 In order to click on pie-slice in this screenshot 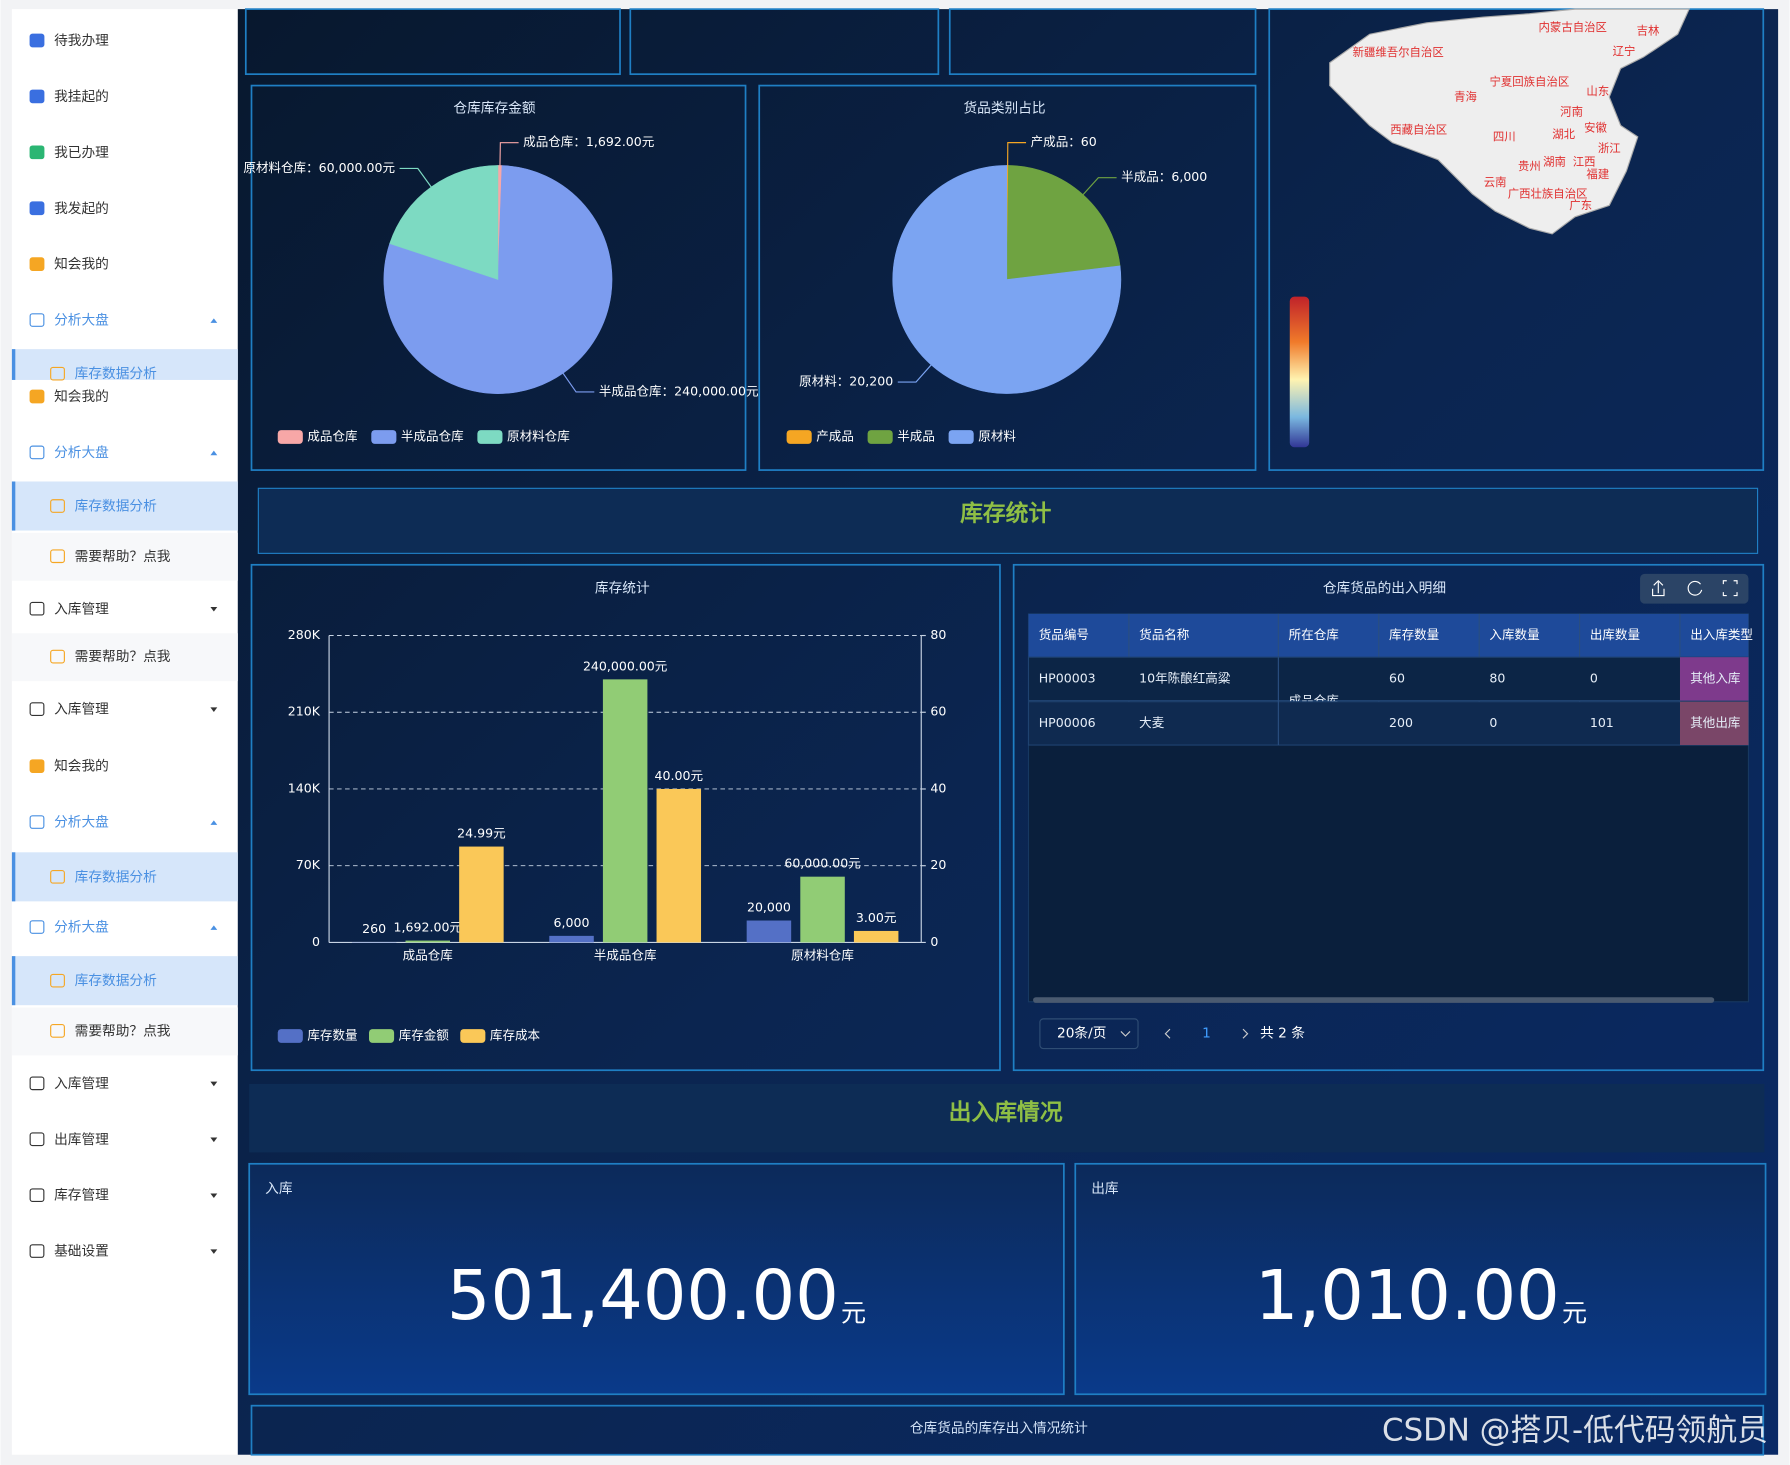, I will do `click(1007, 279)`.